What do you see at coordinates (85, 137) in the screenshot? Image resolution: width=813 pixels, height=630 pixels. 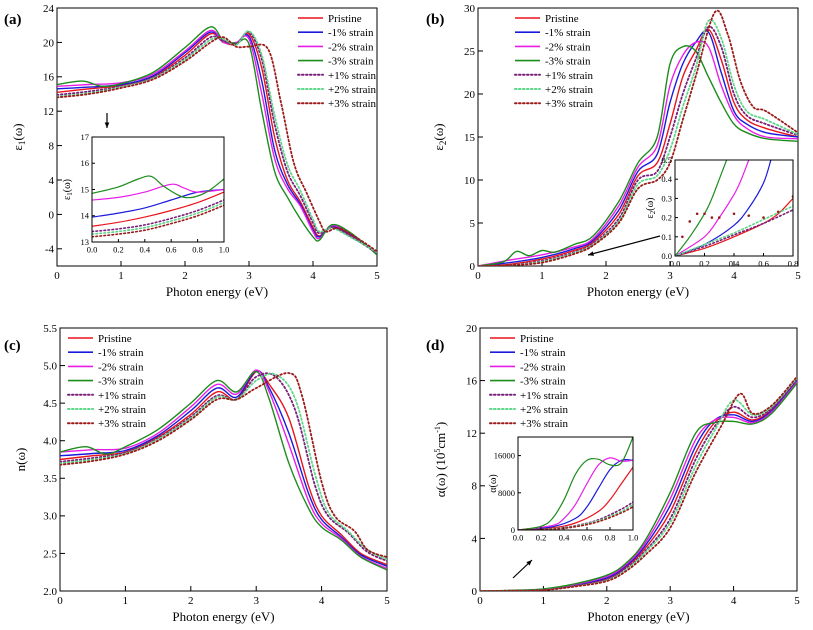 I see `inset-y-tick-label: 17` at bounding box center [85, 137].